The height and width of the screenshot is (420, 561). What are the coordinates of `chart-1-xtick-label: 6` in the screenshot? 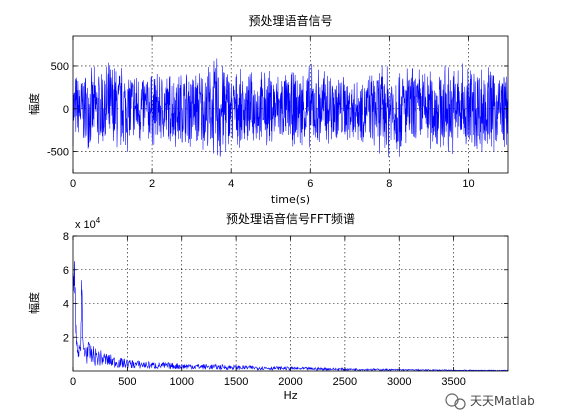 It's located at (310, 184).